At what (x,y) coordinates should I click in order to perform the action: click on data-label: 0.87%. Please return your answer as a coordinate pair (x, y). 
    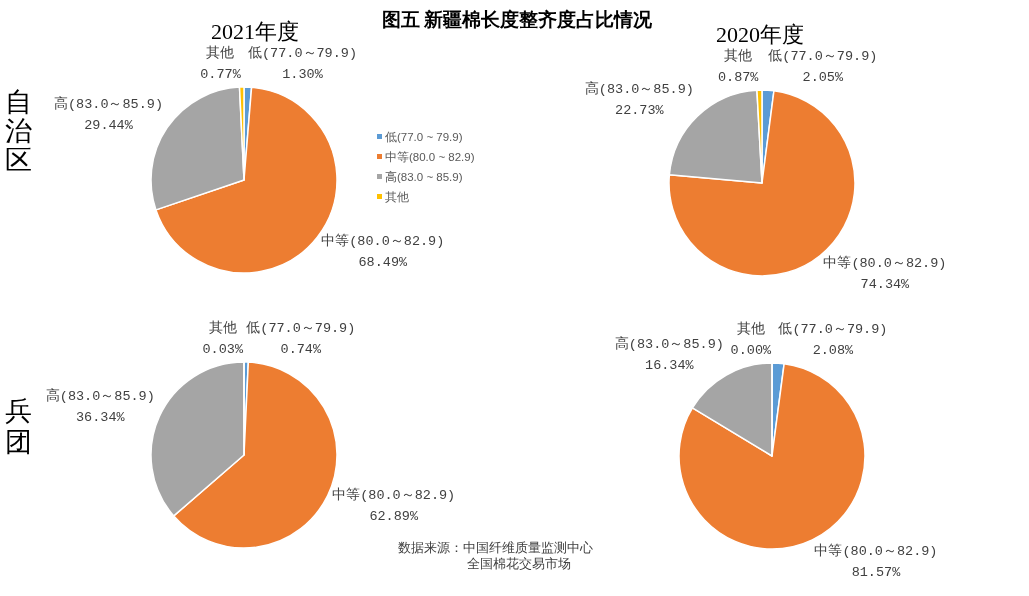
    Looking at the image, I should click on (738, 78).